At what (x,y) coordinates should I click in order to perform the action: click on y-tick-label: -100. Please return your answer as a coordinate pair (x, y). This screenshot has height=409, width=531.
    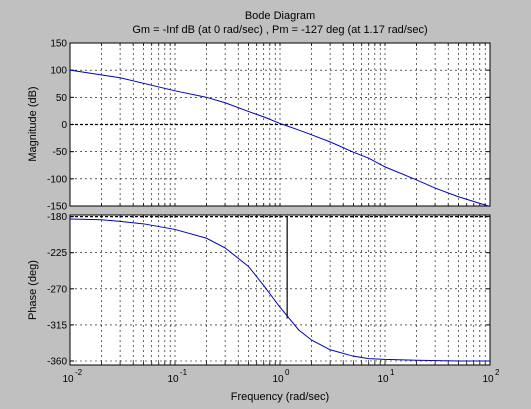
    Looking at the image, I should click on (57, 179).